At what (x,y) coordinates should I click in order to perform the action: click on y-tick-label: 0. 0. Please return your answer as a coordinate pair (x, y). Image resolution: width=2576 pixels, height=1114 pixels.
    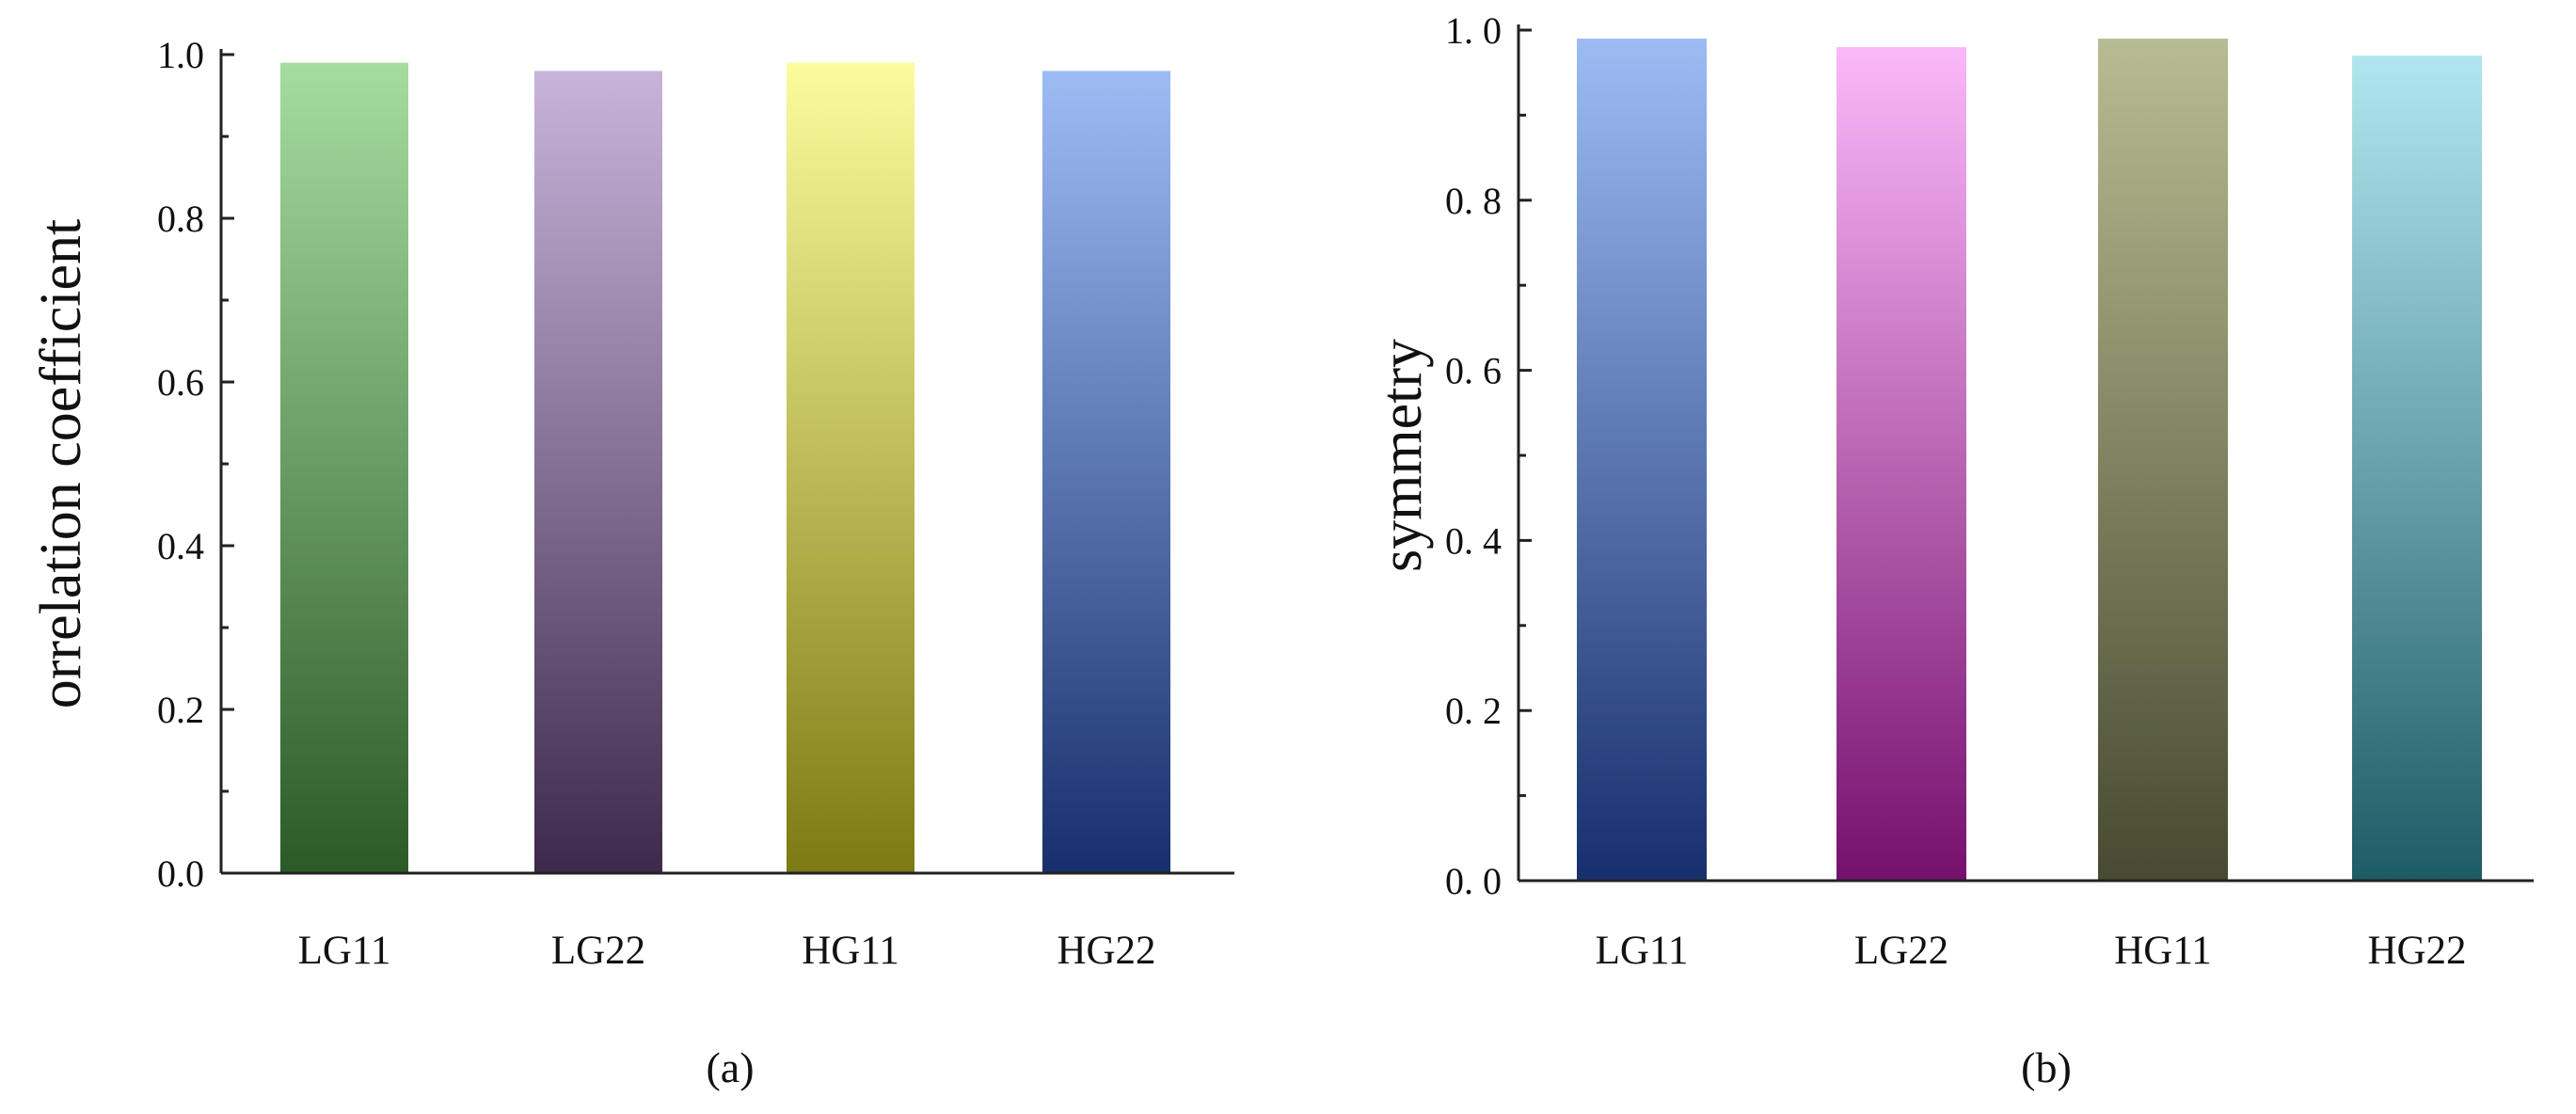
    Looking at the image, I should click on (1474, 881).